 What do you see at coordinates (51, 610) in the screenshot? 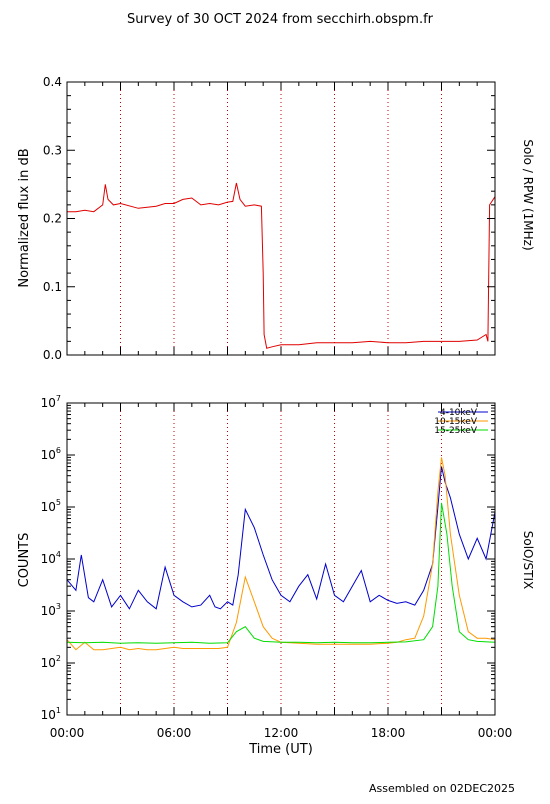
I see `stix-y-tick-label: 10³` at bounding box center [51, 610].